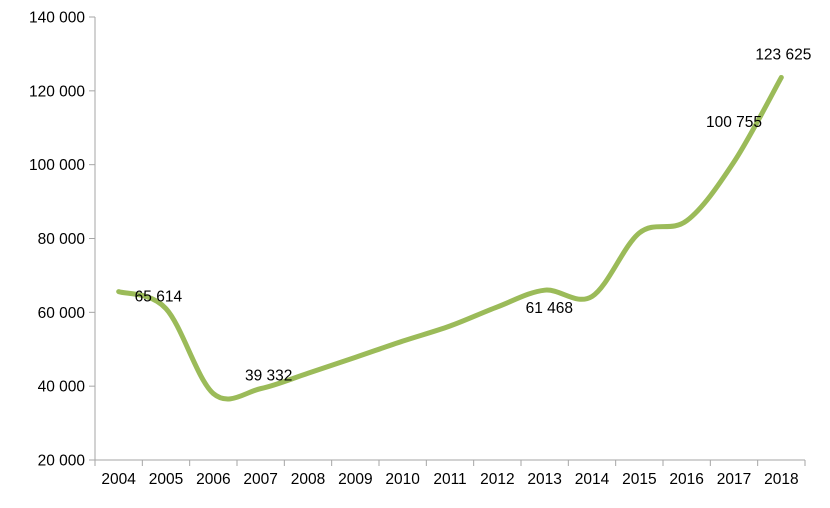  I want to click on x-axis-label: 2010, so click(402, 479).